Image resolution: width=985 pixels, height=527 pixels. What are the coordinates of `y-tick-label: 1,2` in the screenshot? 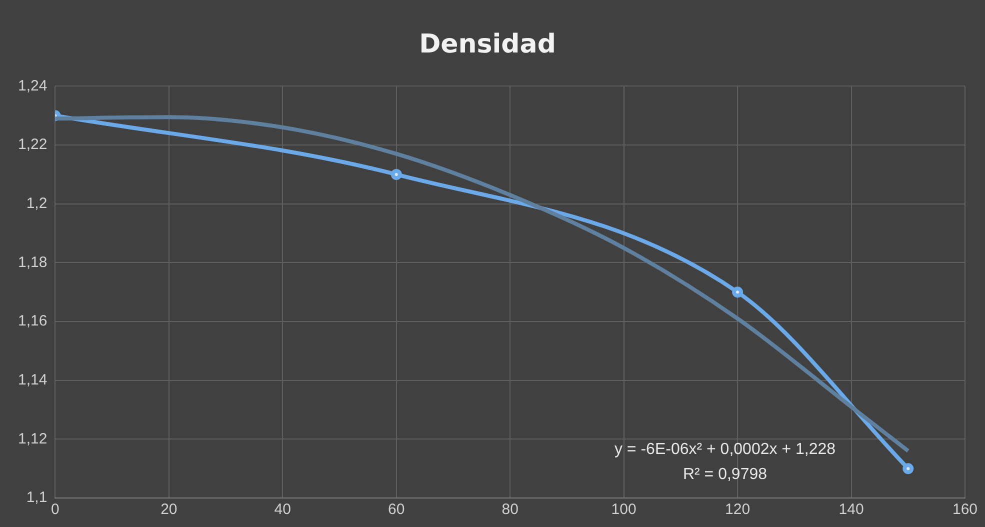 It's located at (37, 203).